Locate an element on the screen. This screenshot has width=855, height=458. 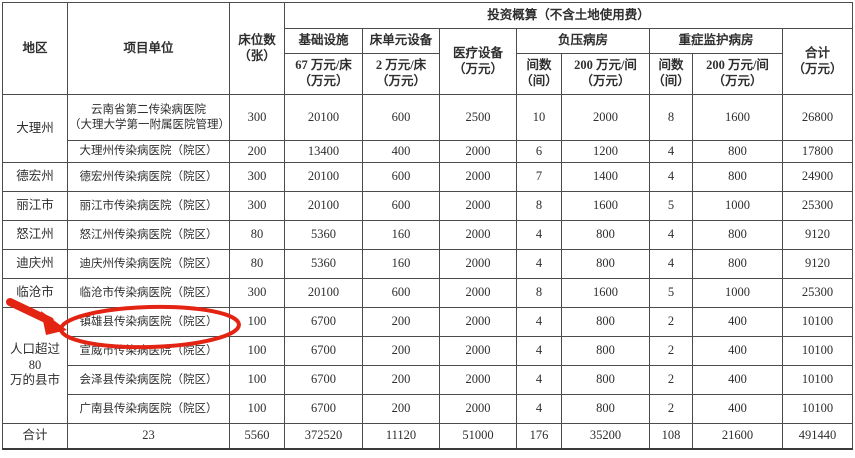
total-value-cell: 11120 is located at coordinates (401, 436).